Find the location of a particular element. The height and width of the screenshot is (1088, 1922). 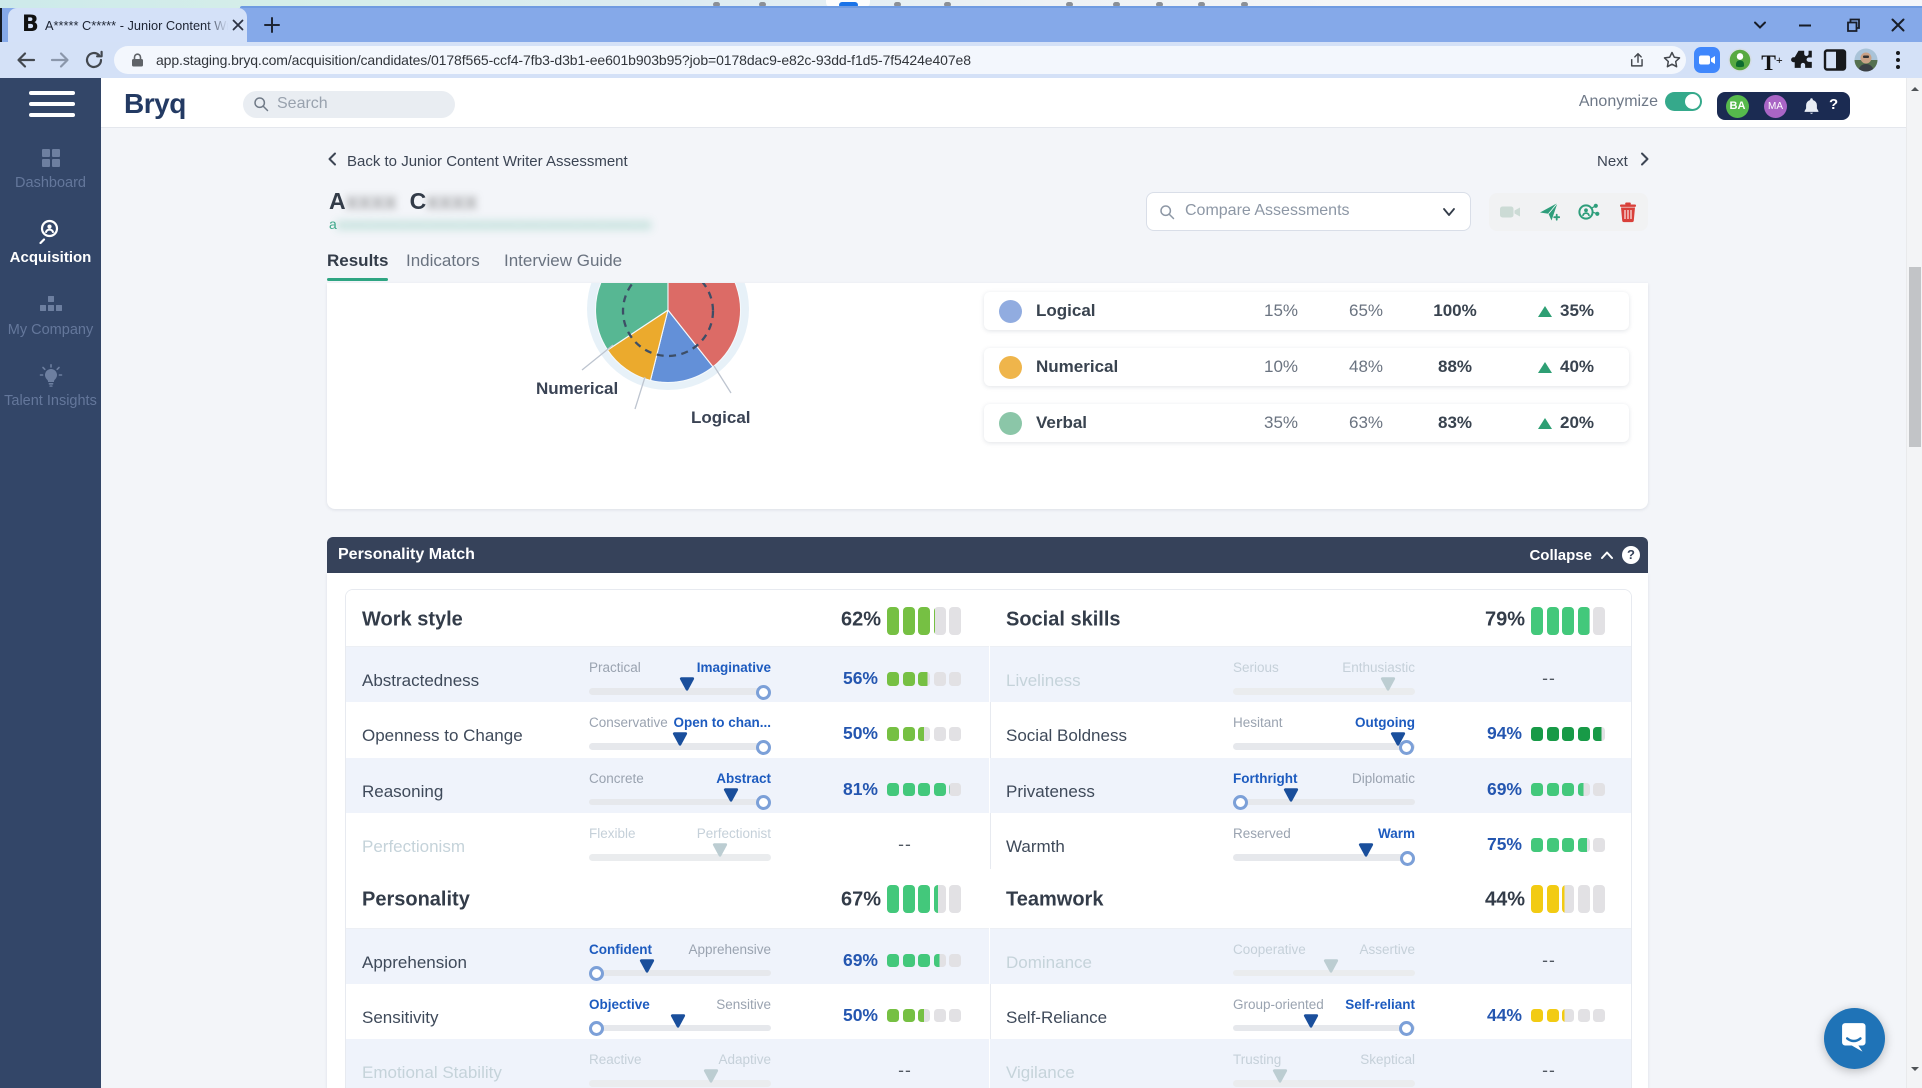

app-header: Bryq Anonymize BA MA ? is located at coordinates (1003, 103).